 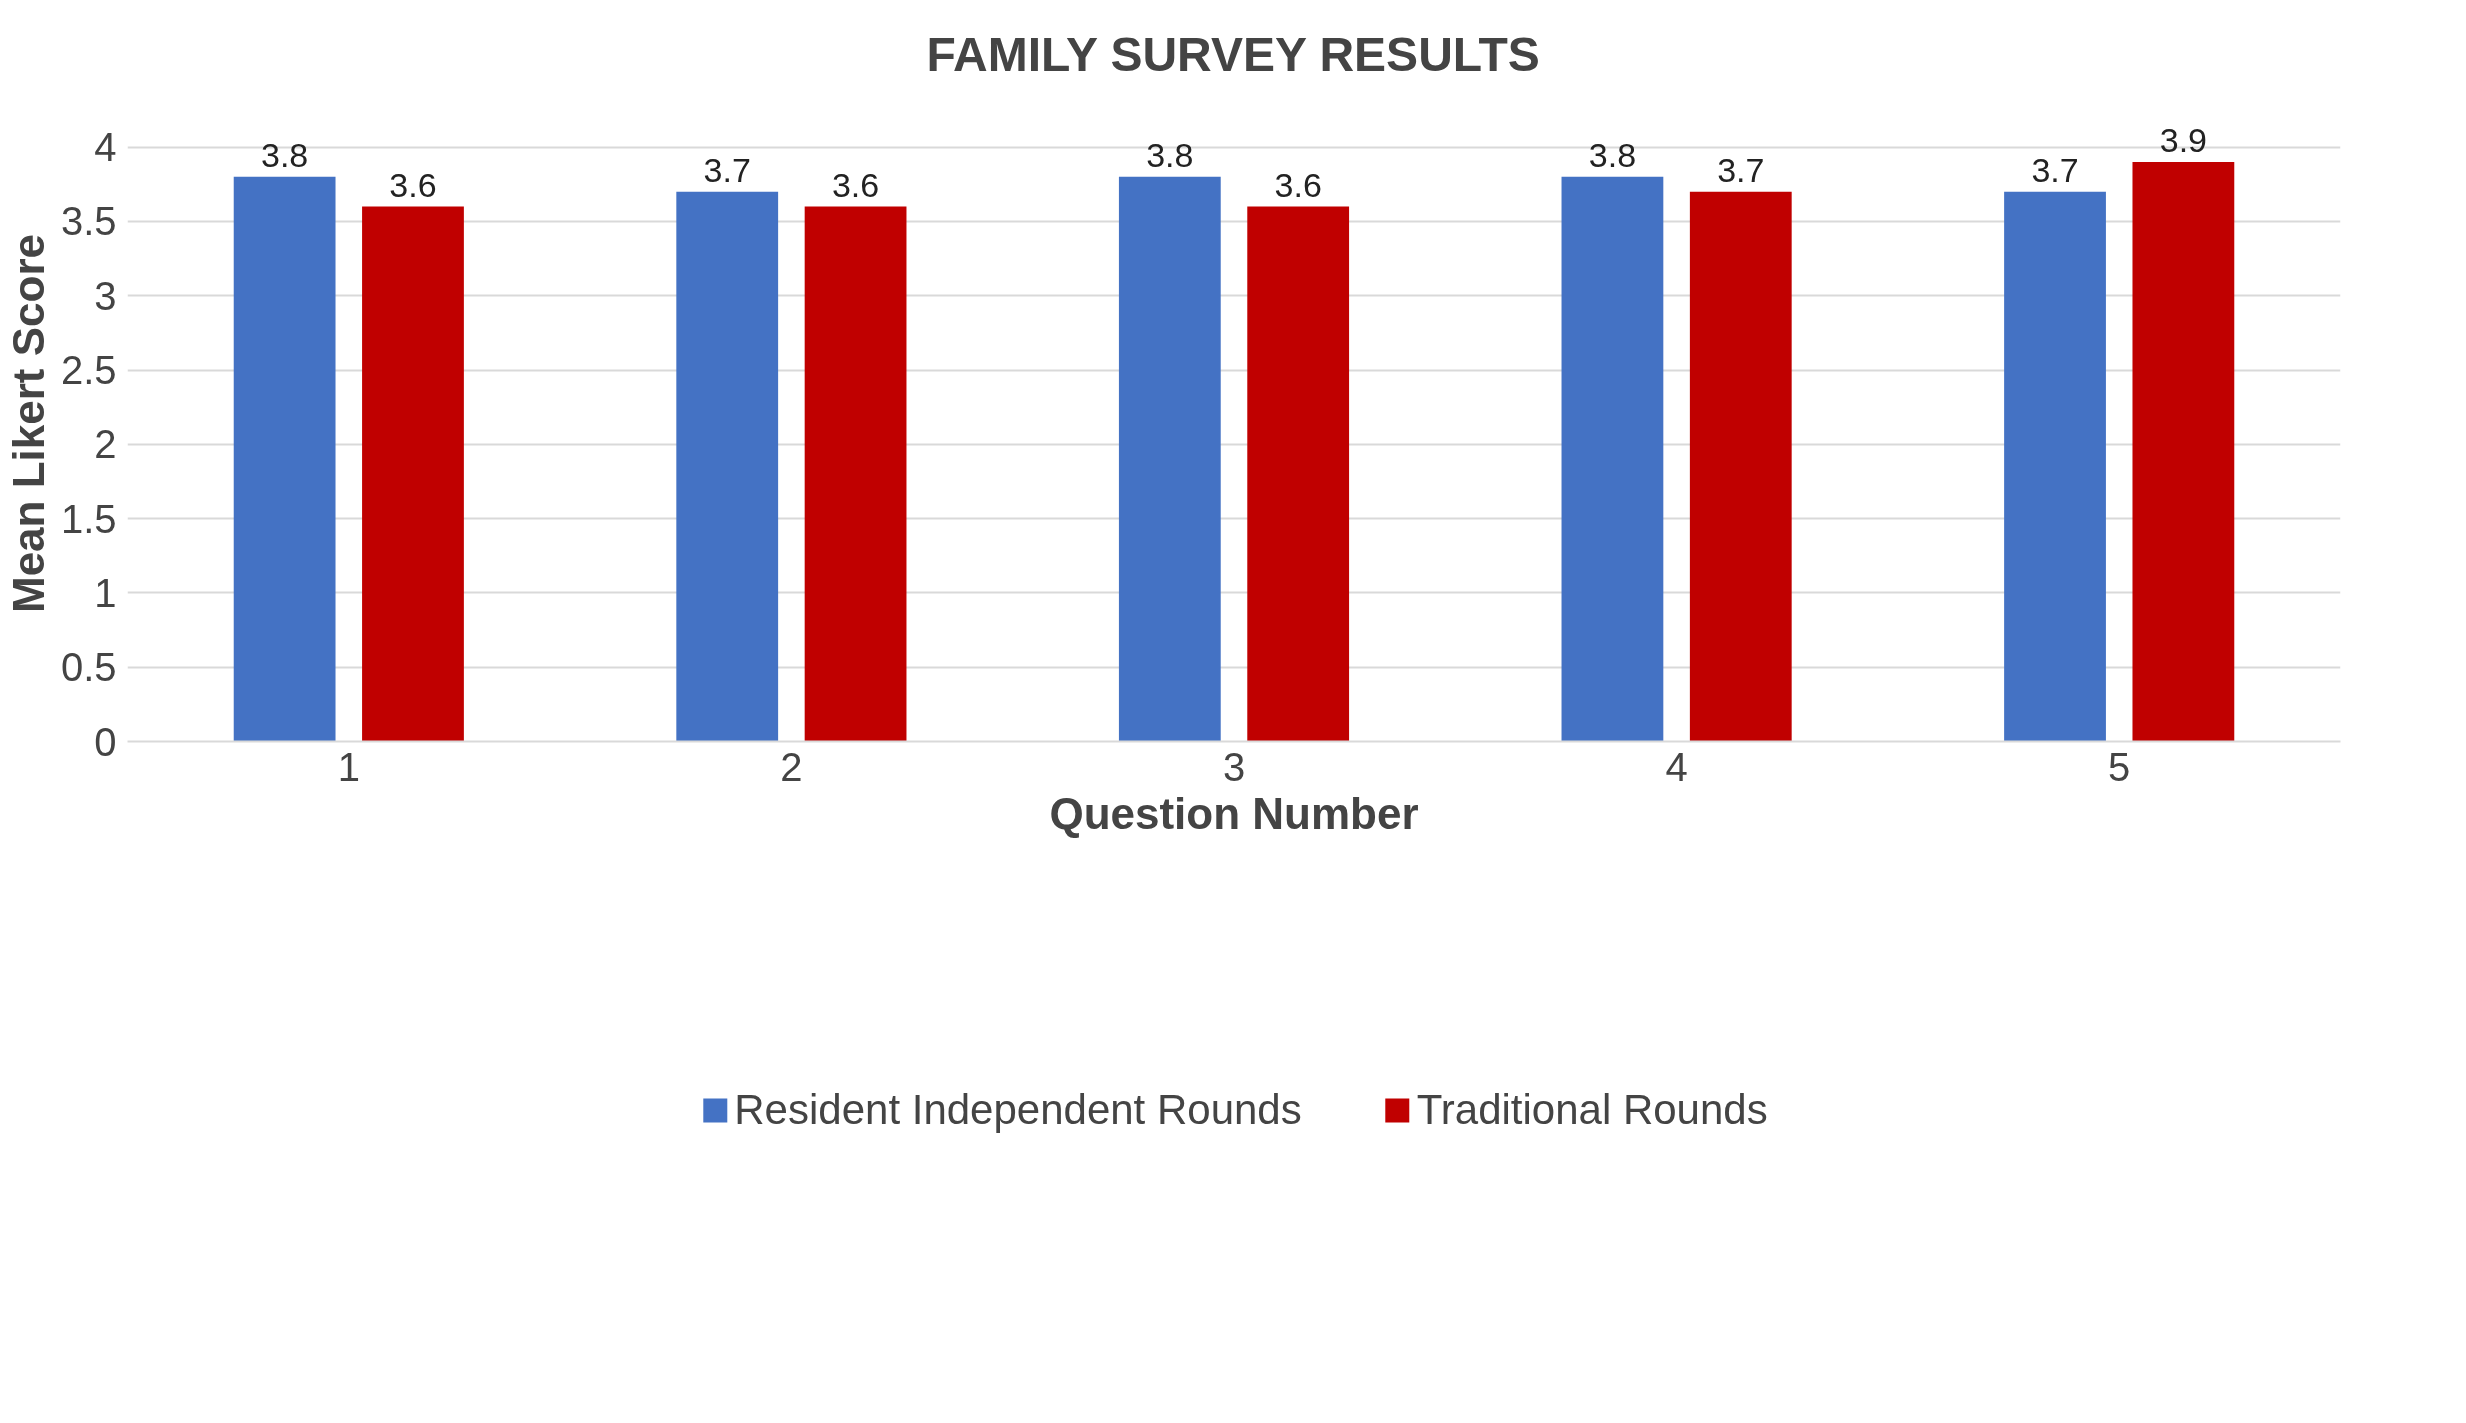 What do you see at coordinates (1592, 1110) in the screenshot?
I see `legend-label: Traditional Rounds` at bounding box center [1592, 1110].